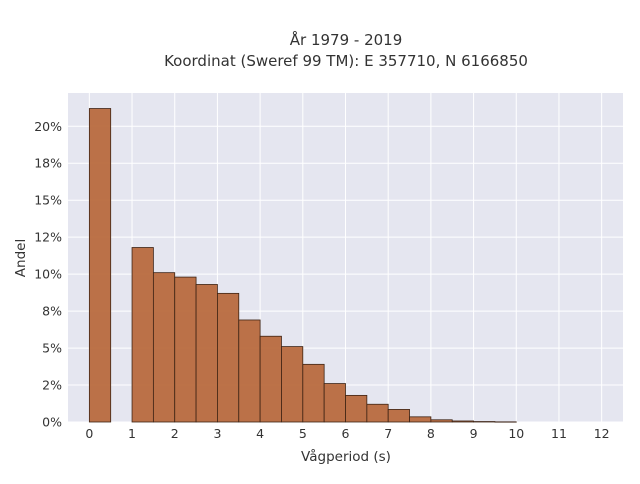  Describe the element at coordinates (52, 385) in the screenshot. I see `y-tick-label: 2%` at that location.